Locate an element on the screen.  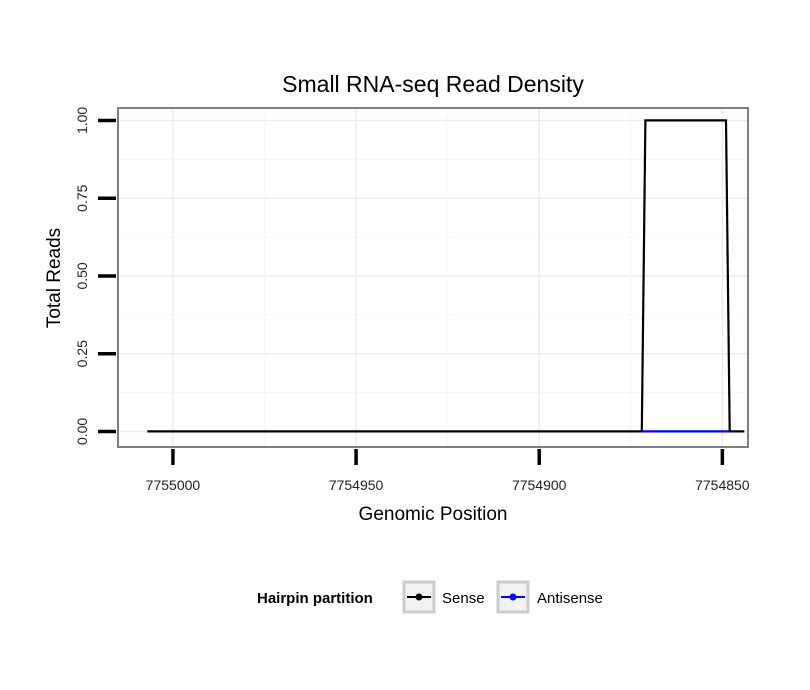
x-axis-label: Genomic Position is located at coordinates (433, 514).